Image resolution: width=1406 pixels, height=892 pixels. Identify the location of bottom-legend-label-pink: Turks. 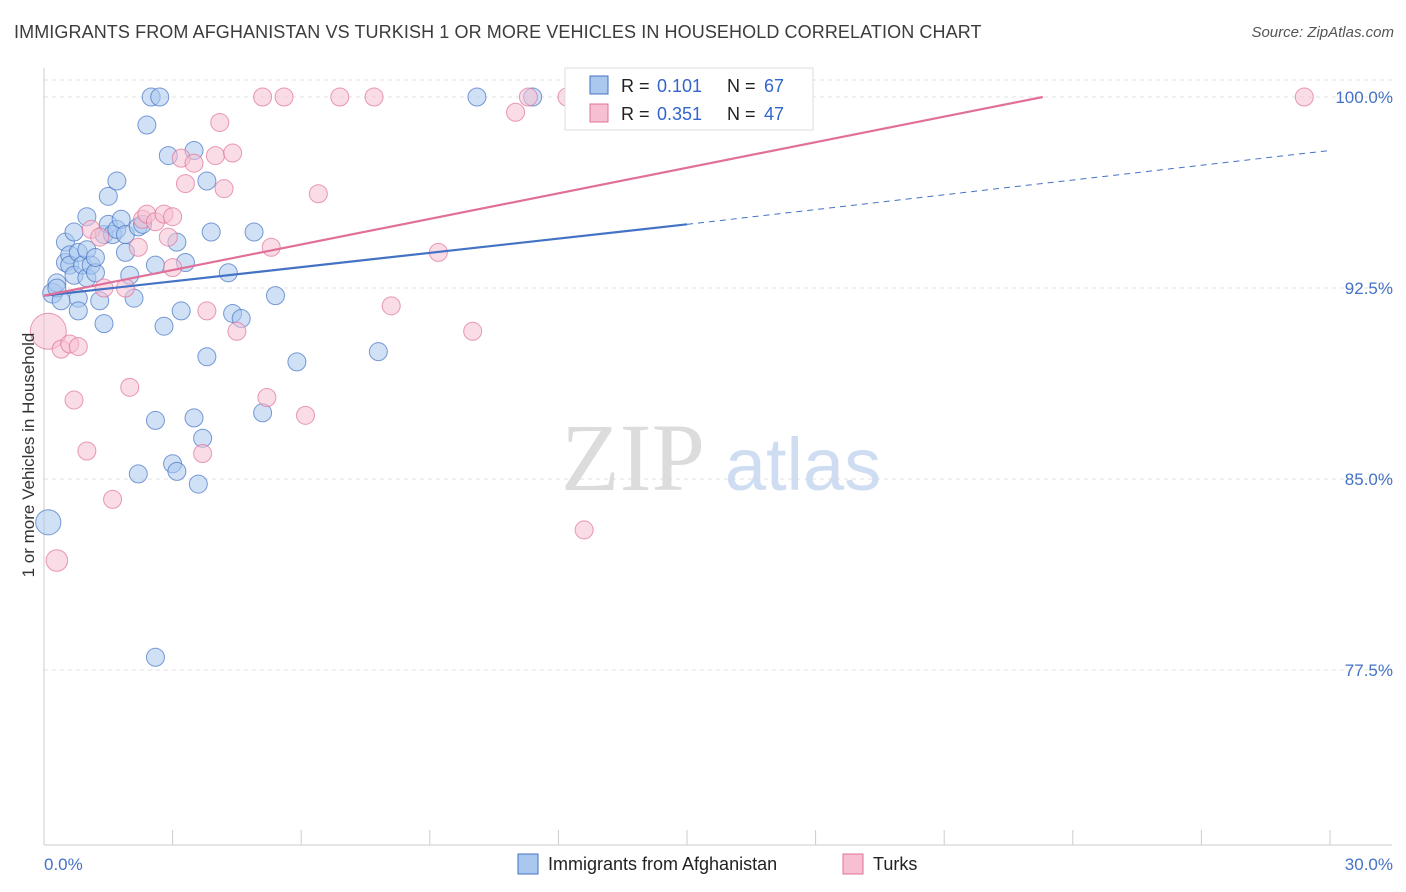
(895, 864).